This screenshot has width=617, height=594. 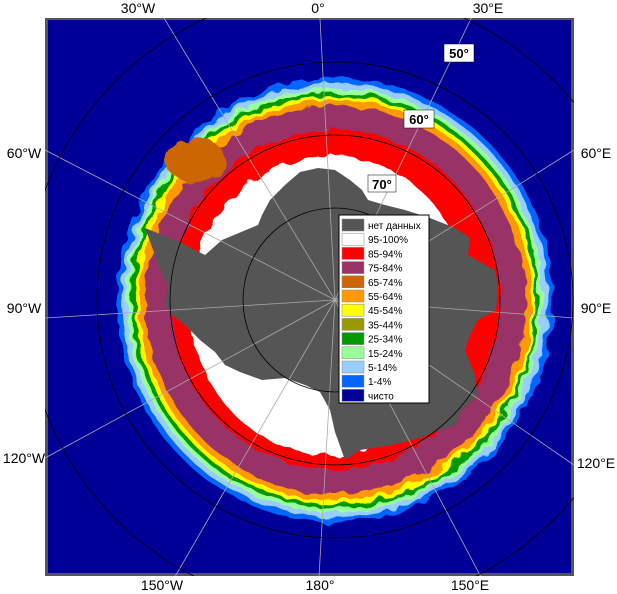 I want to click on legend-label: 55-64%, so click(x=385, y=297).